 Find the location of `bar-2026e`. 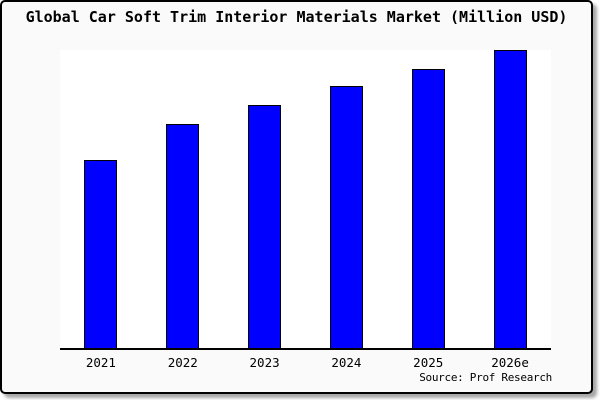

bar-2026e is located at coordinates (510, 198).